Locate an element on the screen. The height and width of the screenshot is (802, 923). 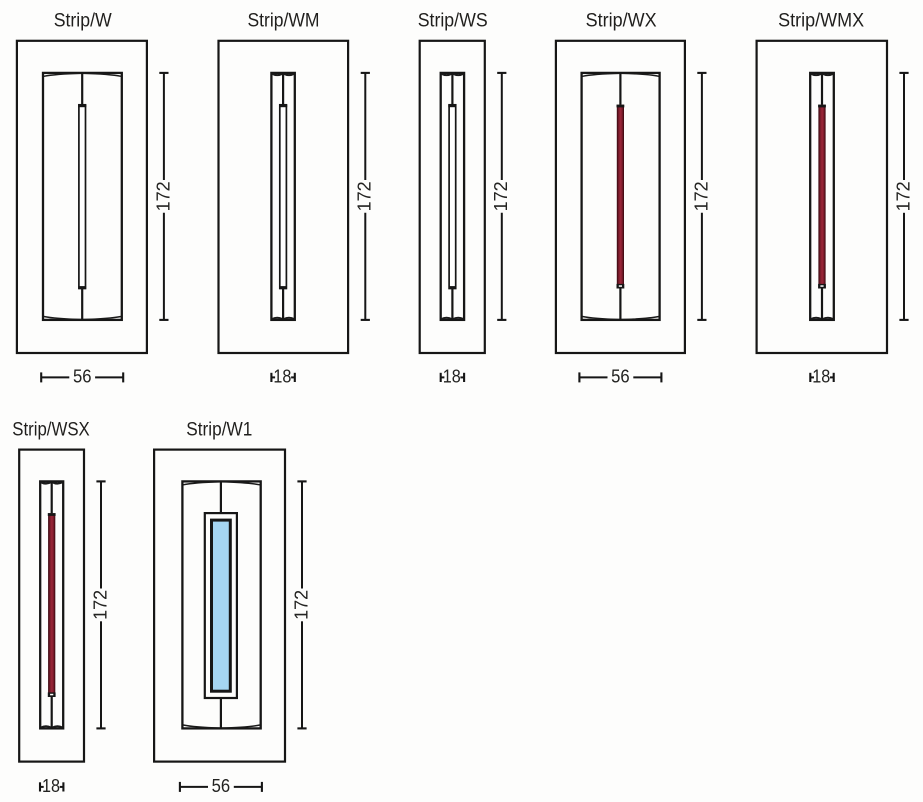
svg-text: Strip/WM is located at coordinates (284, 21).